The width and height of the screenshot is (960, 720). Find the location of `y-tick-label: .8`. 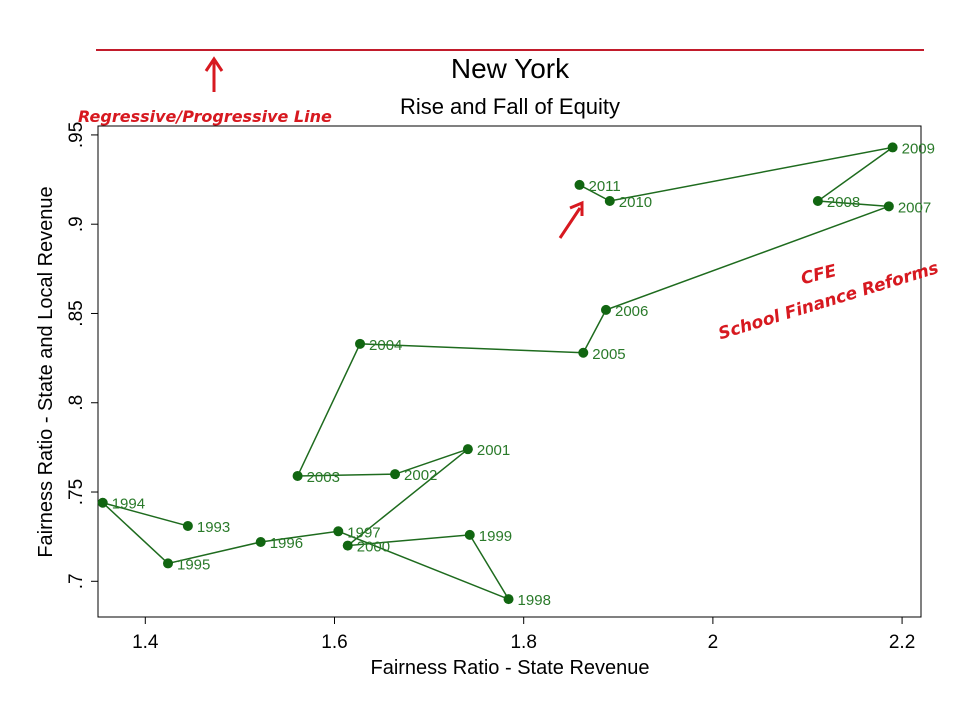

y-tick-label: .8 is located at coordinates (76, 403).